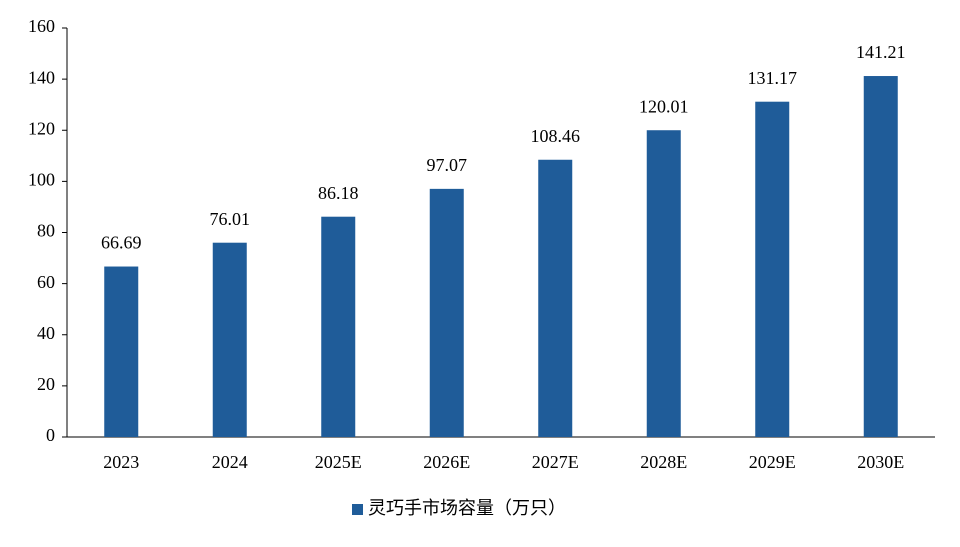 The image size is (960, 547). I want to click on y-tick-label: 140, so click(41, 77).